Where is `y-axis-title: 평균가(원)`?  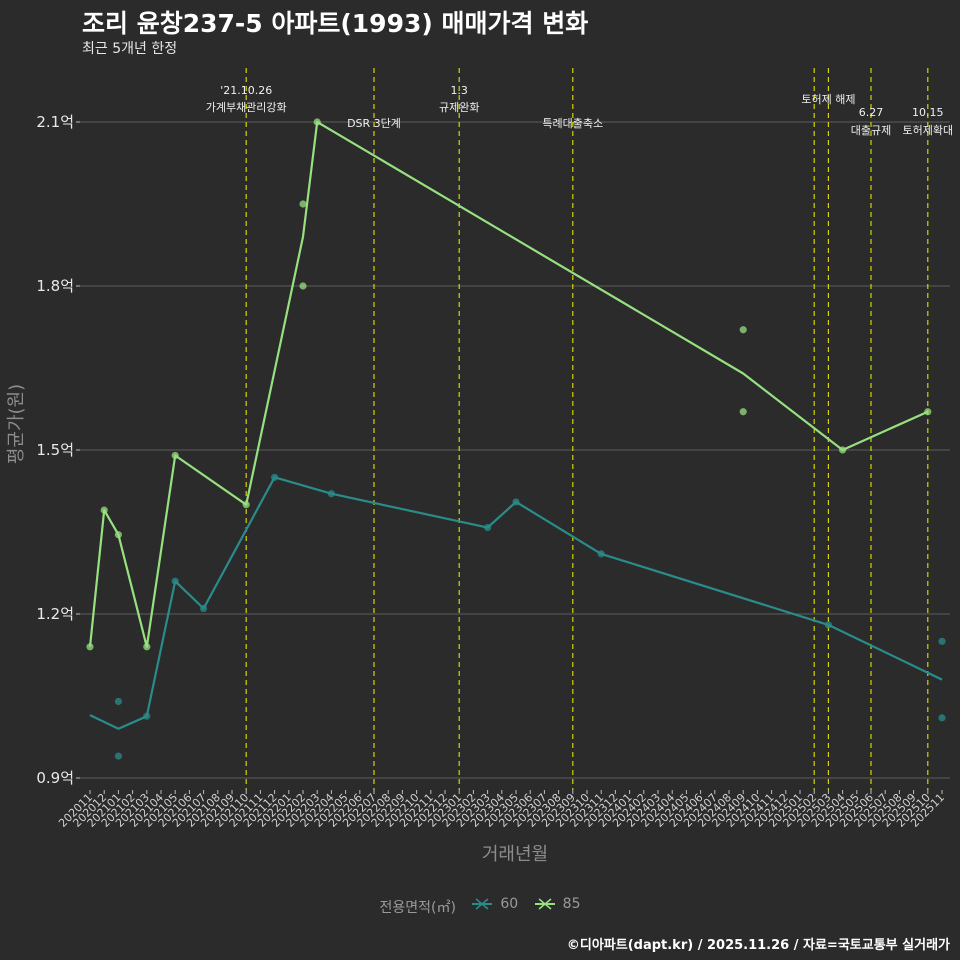
y-axis-title: 평균가(원) is located at coordinates (16, 424).